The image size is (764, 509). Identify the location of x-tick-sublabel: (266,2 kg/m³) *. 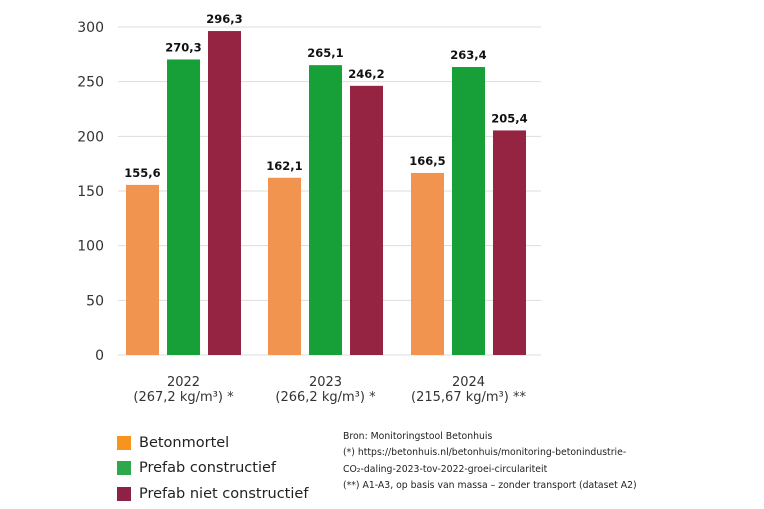
(325, 397).